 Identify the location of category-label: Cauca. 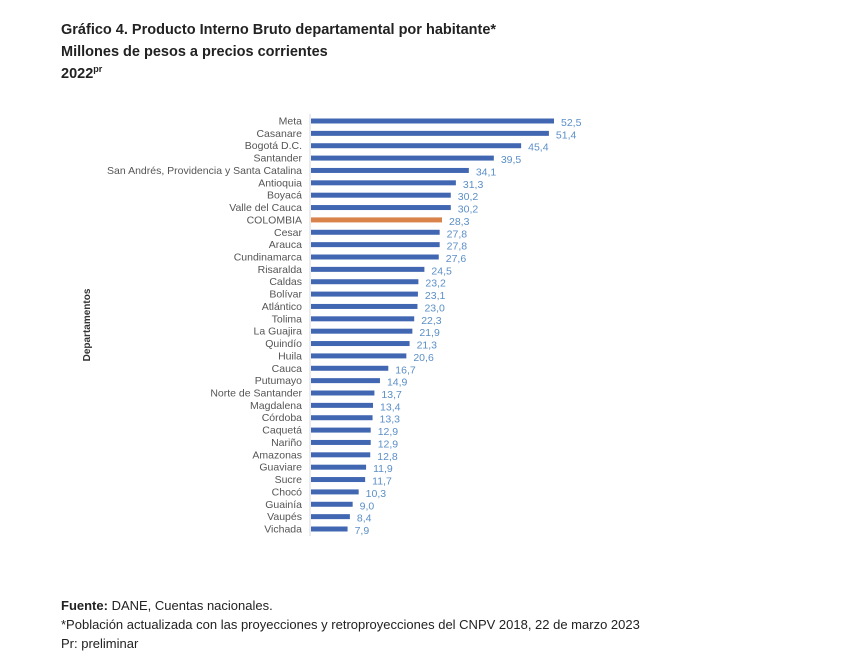
(287, 369).